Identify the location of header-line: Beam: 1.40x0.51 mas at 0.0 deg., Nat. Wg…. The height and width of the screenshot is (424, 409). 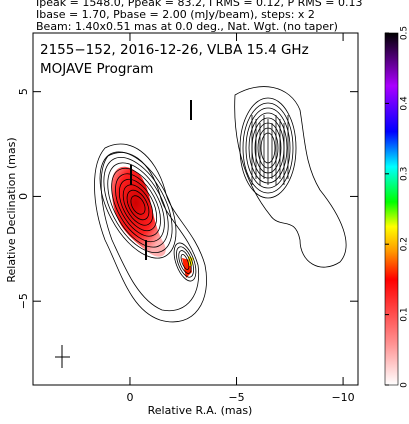
(187, 26).